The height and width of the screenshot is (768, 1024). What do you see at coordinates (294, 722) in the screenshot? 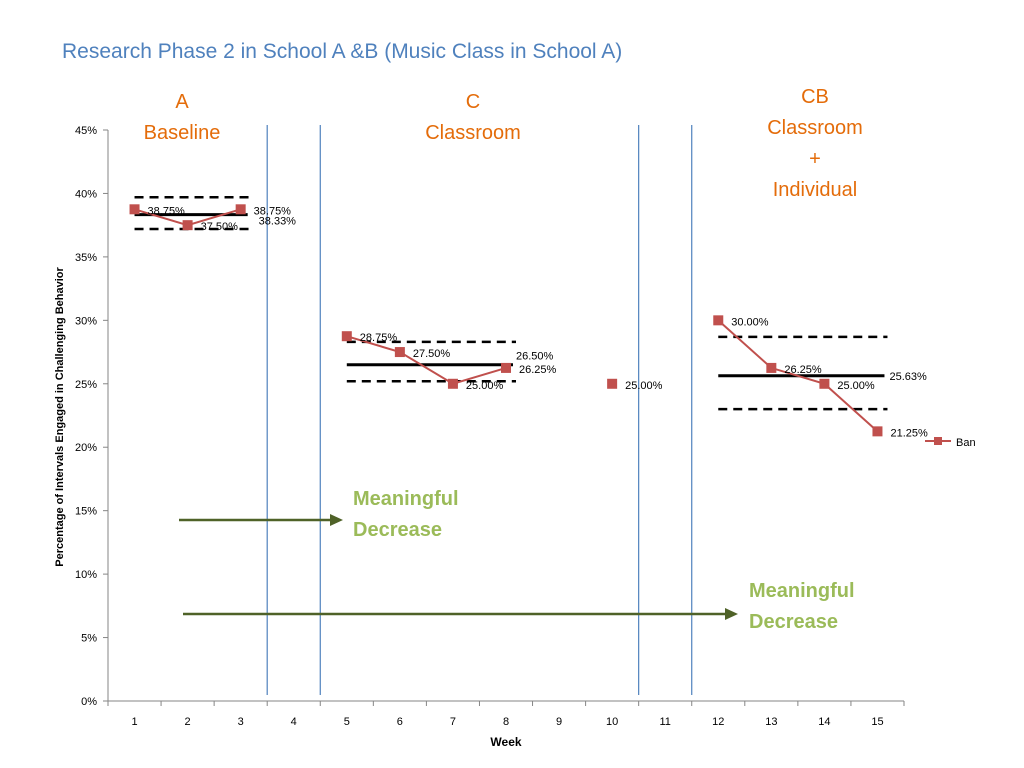
I see `x-tick-label: 4` at bounding box center [294, 722].